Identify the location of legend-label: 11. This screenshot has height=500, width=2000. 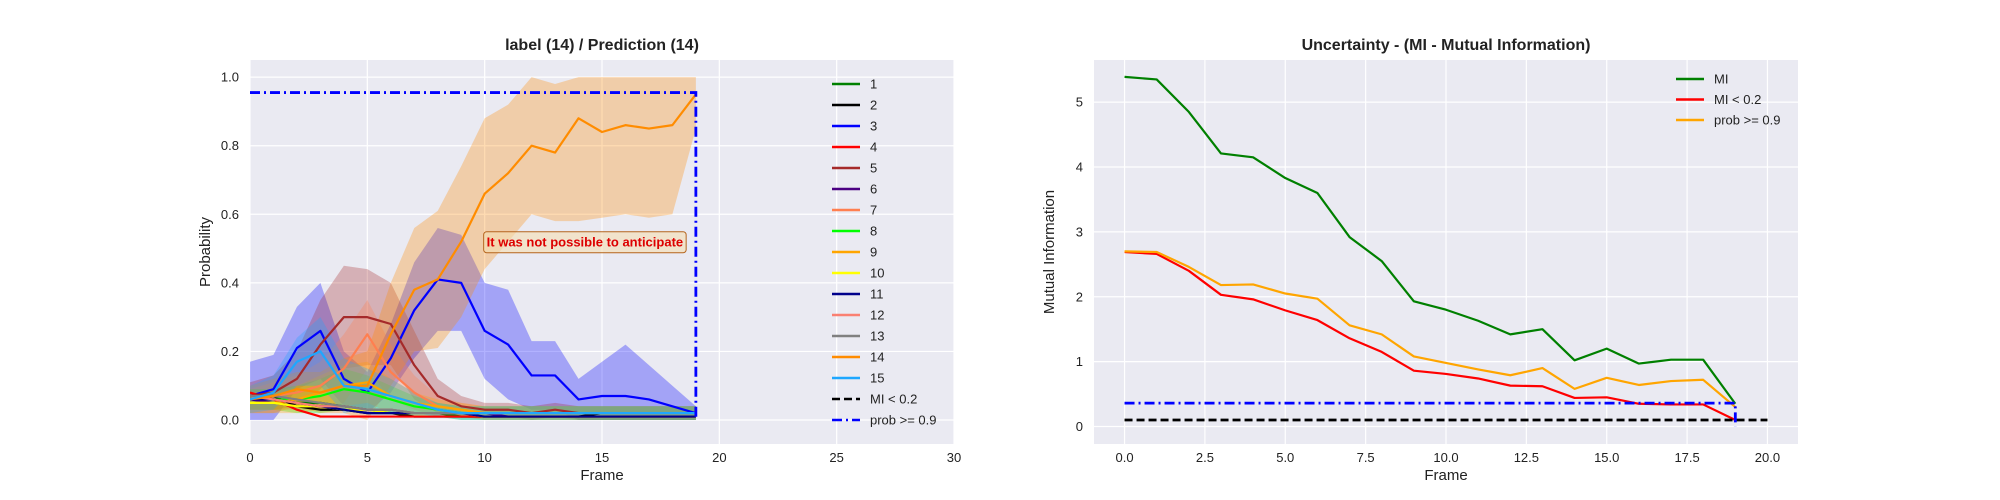
(877, 294).